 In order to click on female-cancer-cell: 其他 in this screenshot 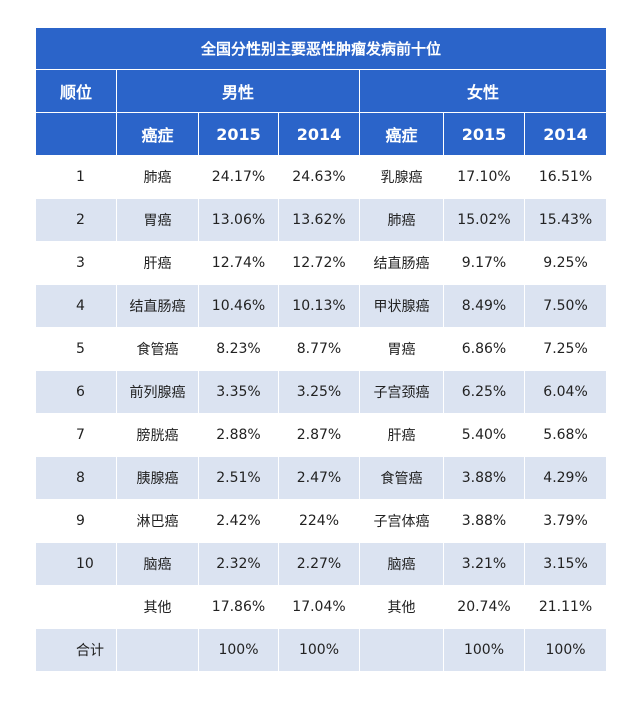, I will do `click(401, 607)`.